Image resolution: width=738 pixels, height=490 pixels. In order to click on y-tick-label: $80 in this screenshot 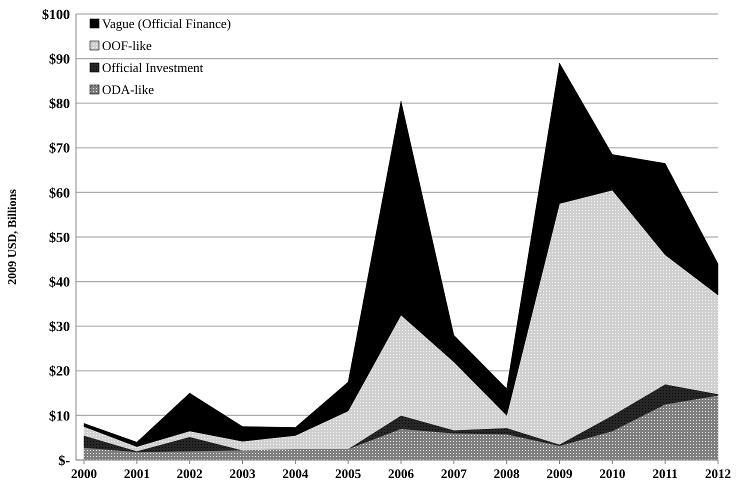, I will do `click(59, 104)`.